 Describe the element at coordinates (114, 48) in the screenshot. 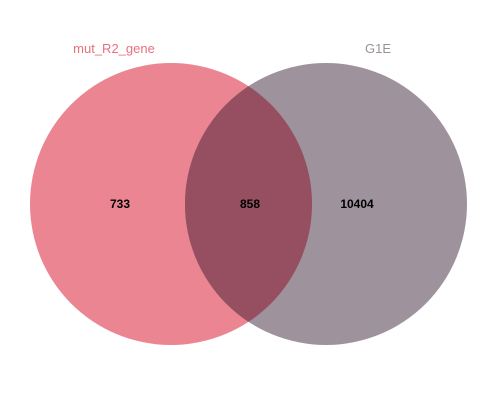

I see `set-label-mut-r2-gene: mut_R2_gene` at that location.